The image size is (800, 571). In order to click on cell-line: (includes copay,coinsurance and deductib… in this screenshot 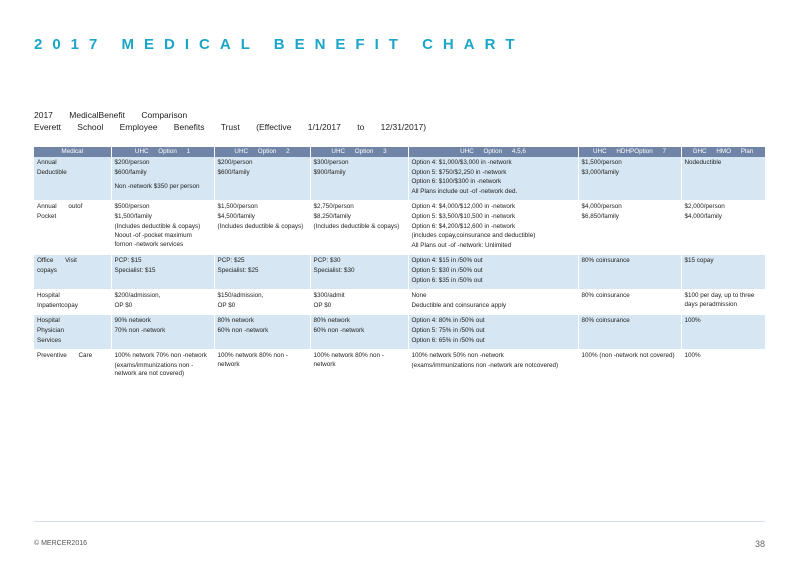, I will do `click(473, 236)`.